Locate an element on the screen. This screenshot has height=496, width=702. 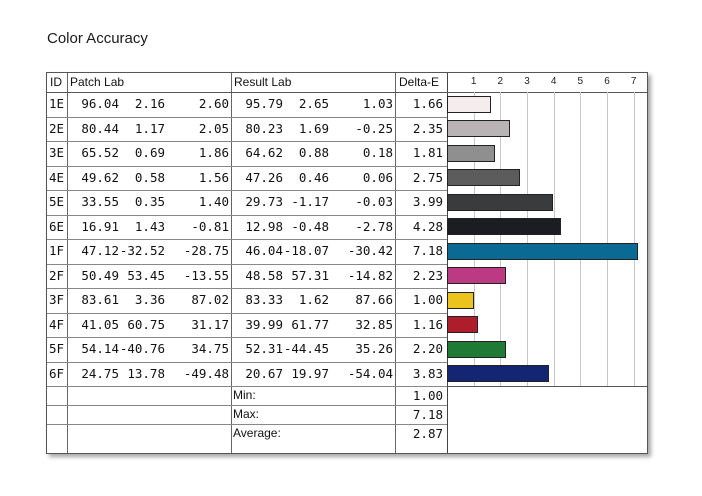
chart-title: Color Accuracy is located at coordinates (97, 38).